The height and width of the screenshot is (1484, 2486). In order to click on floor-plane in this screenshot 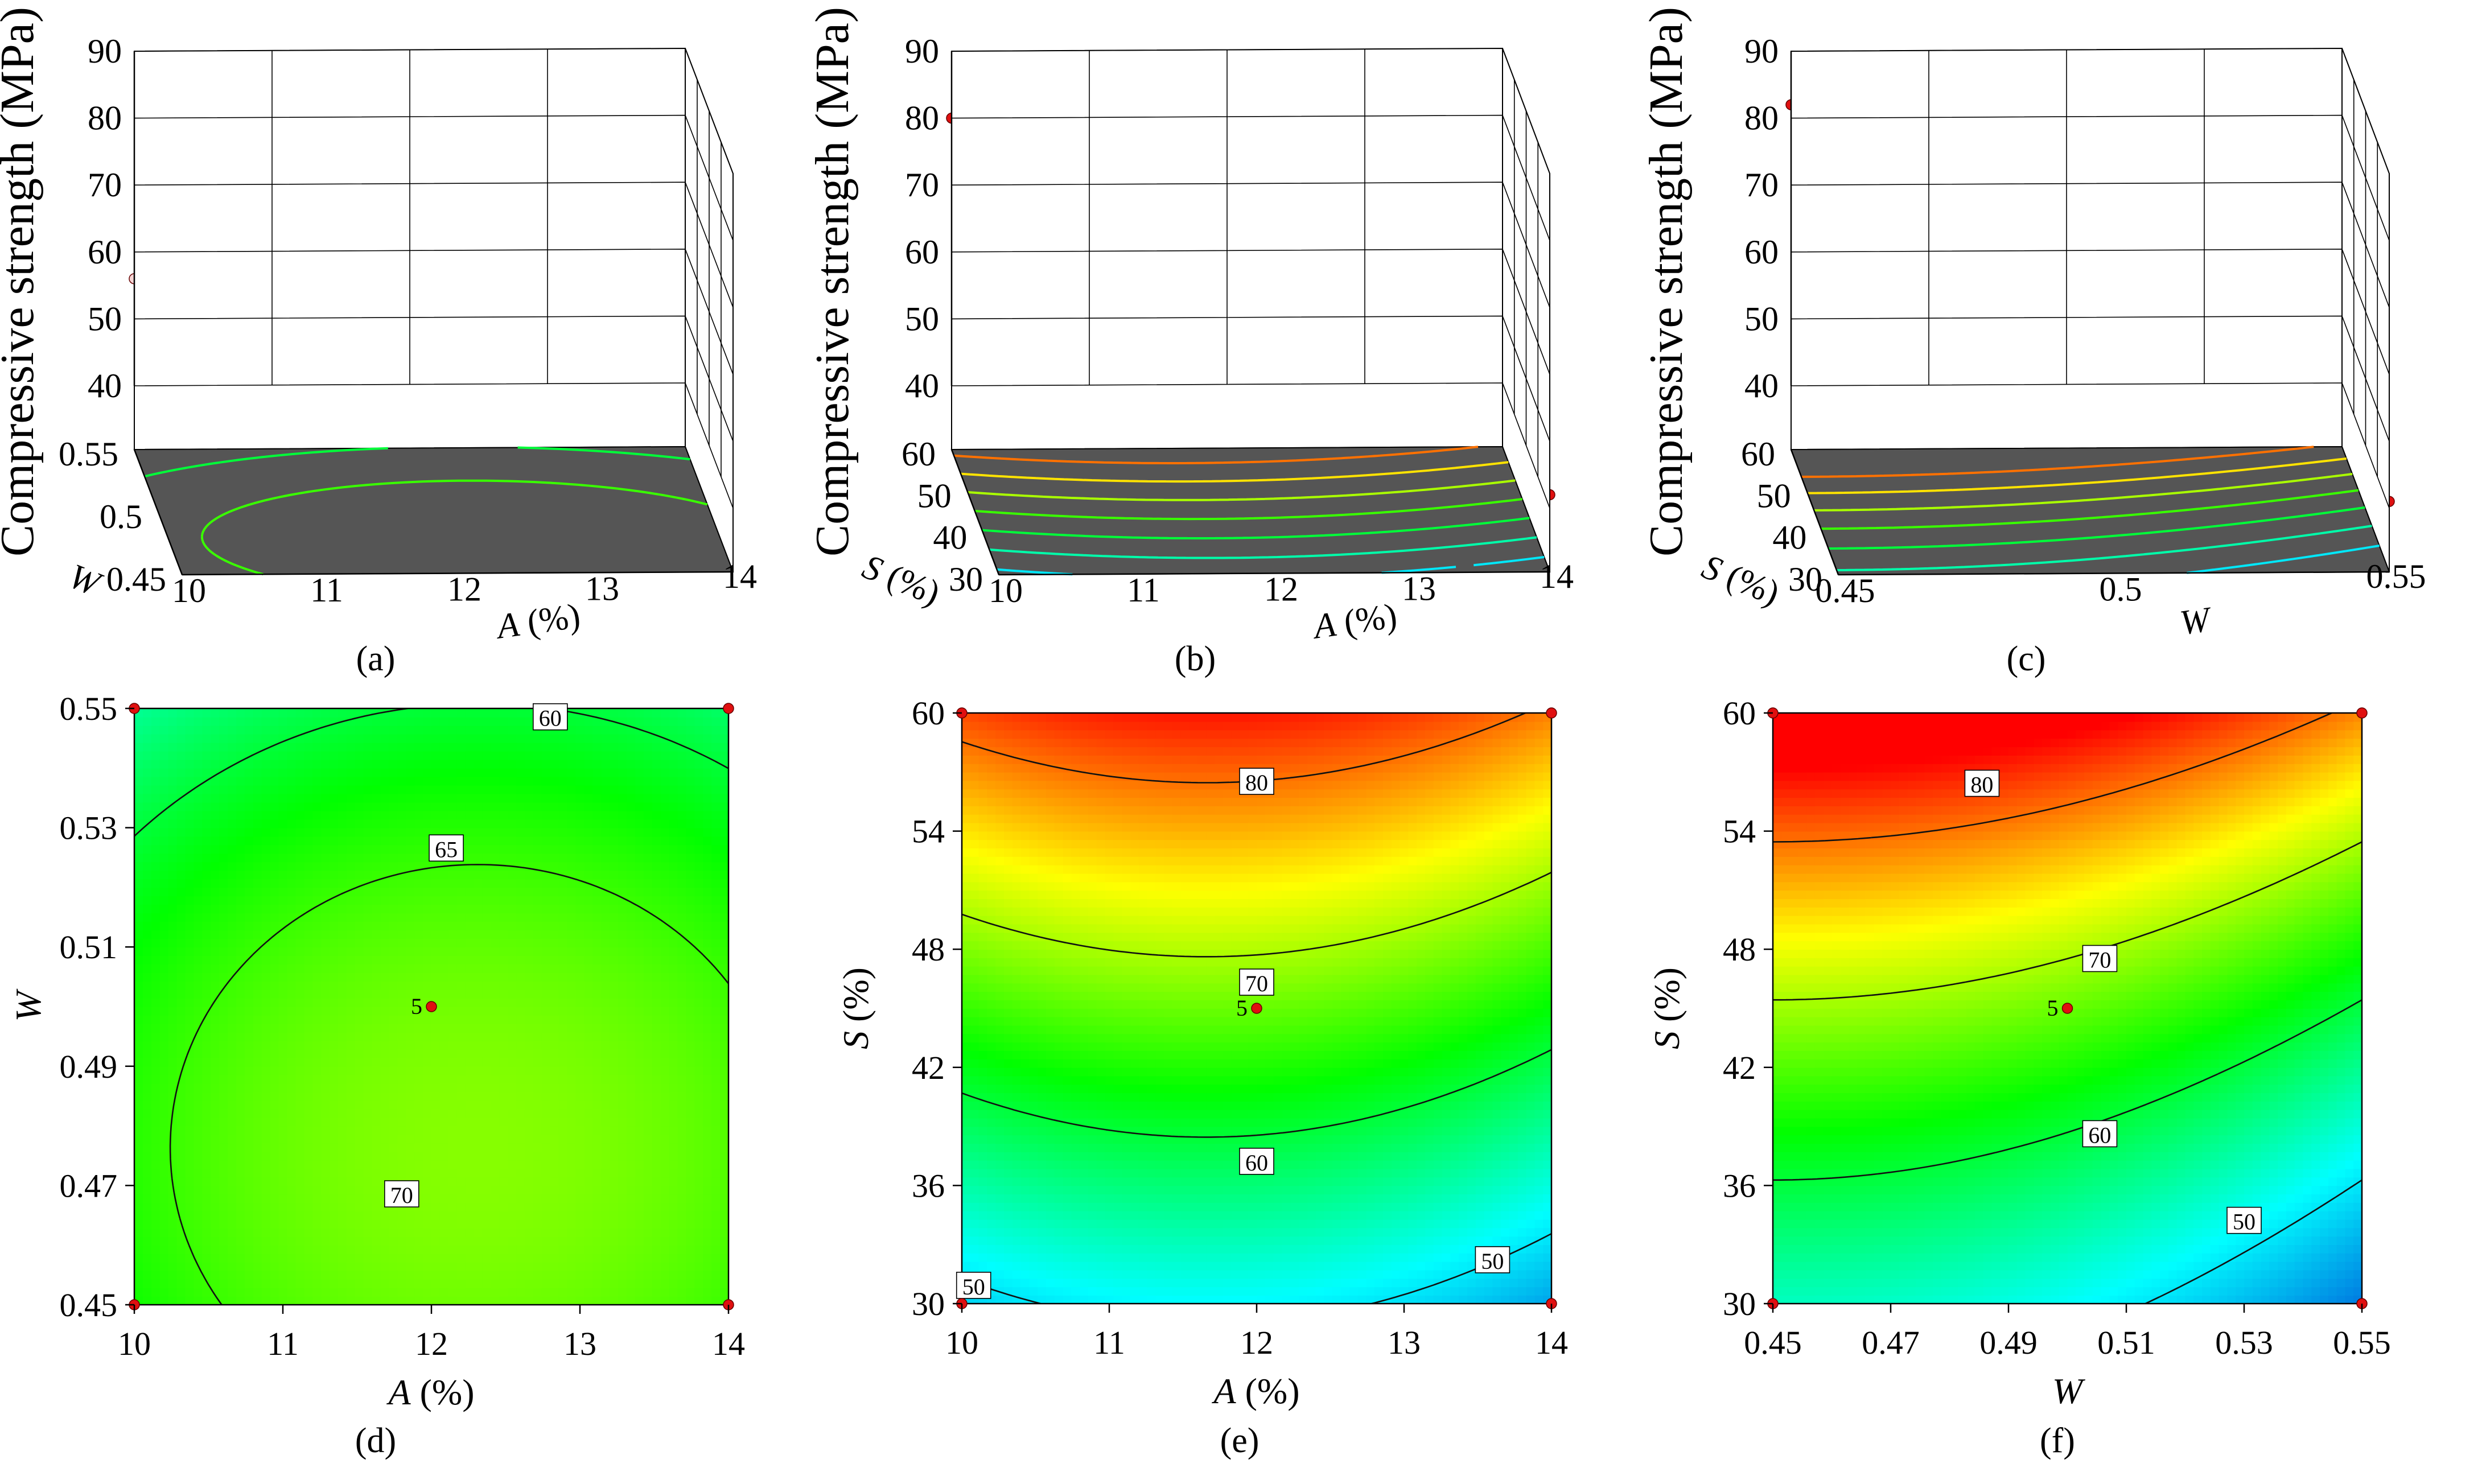, I will do `click(1251, 511)`.